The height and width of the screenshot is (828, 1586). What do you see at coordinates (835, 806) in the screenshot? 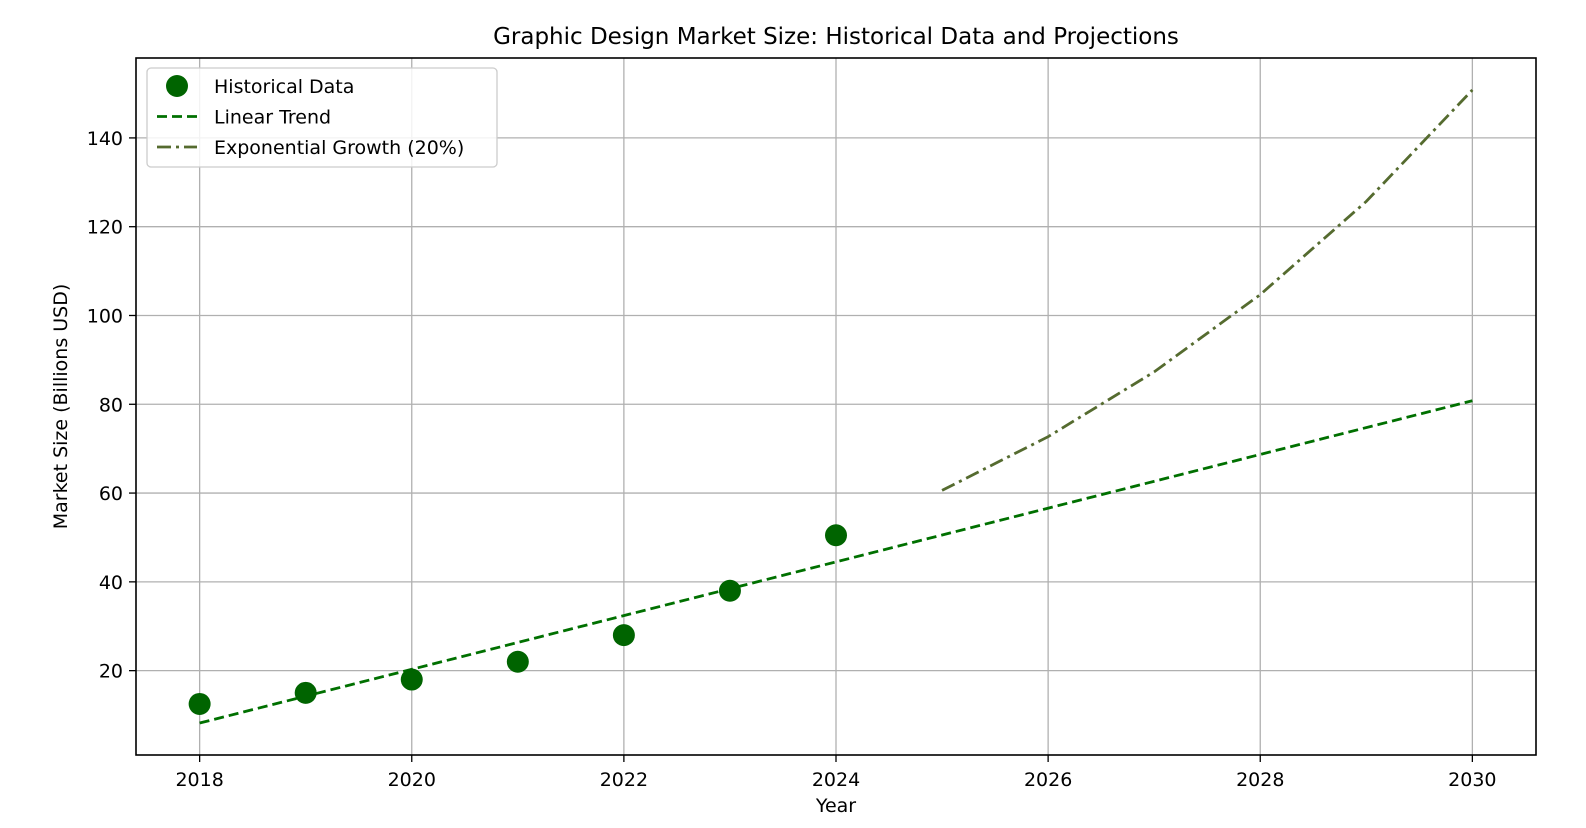
I see `x-axis-label: Year` at bounding box center [835, 806].